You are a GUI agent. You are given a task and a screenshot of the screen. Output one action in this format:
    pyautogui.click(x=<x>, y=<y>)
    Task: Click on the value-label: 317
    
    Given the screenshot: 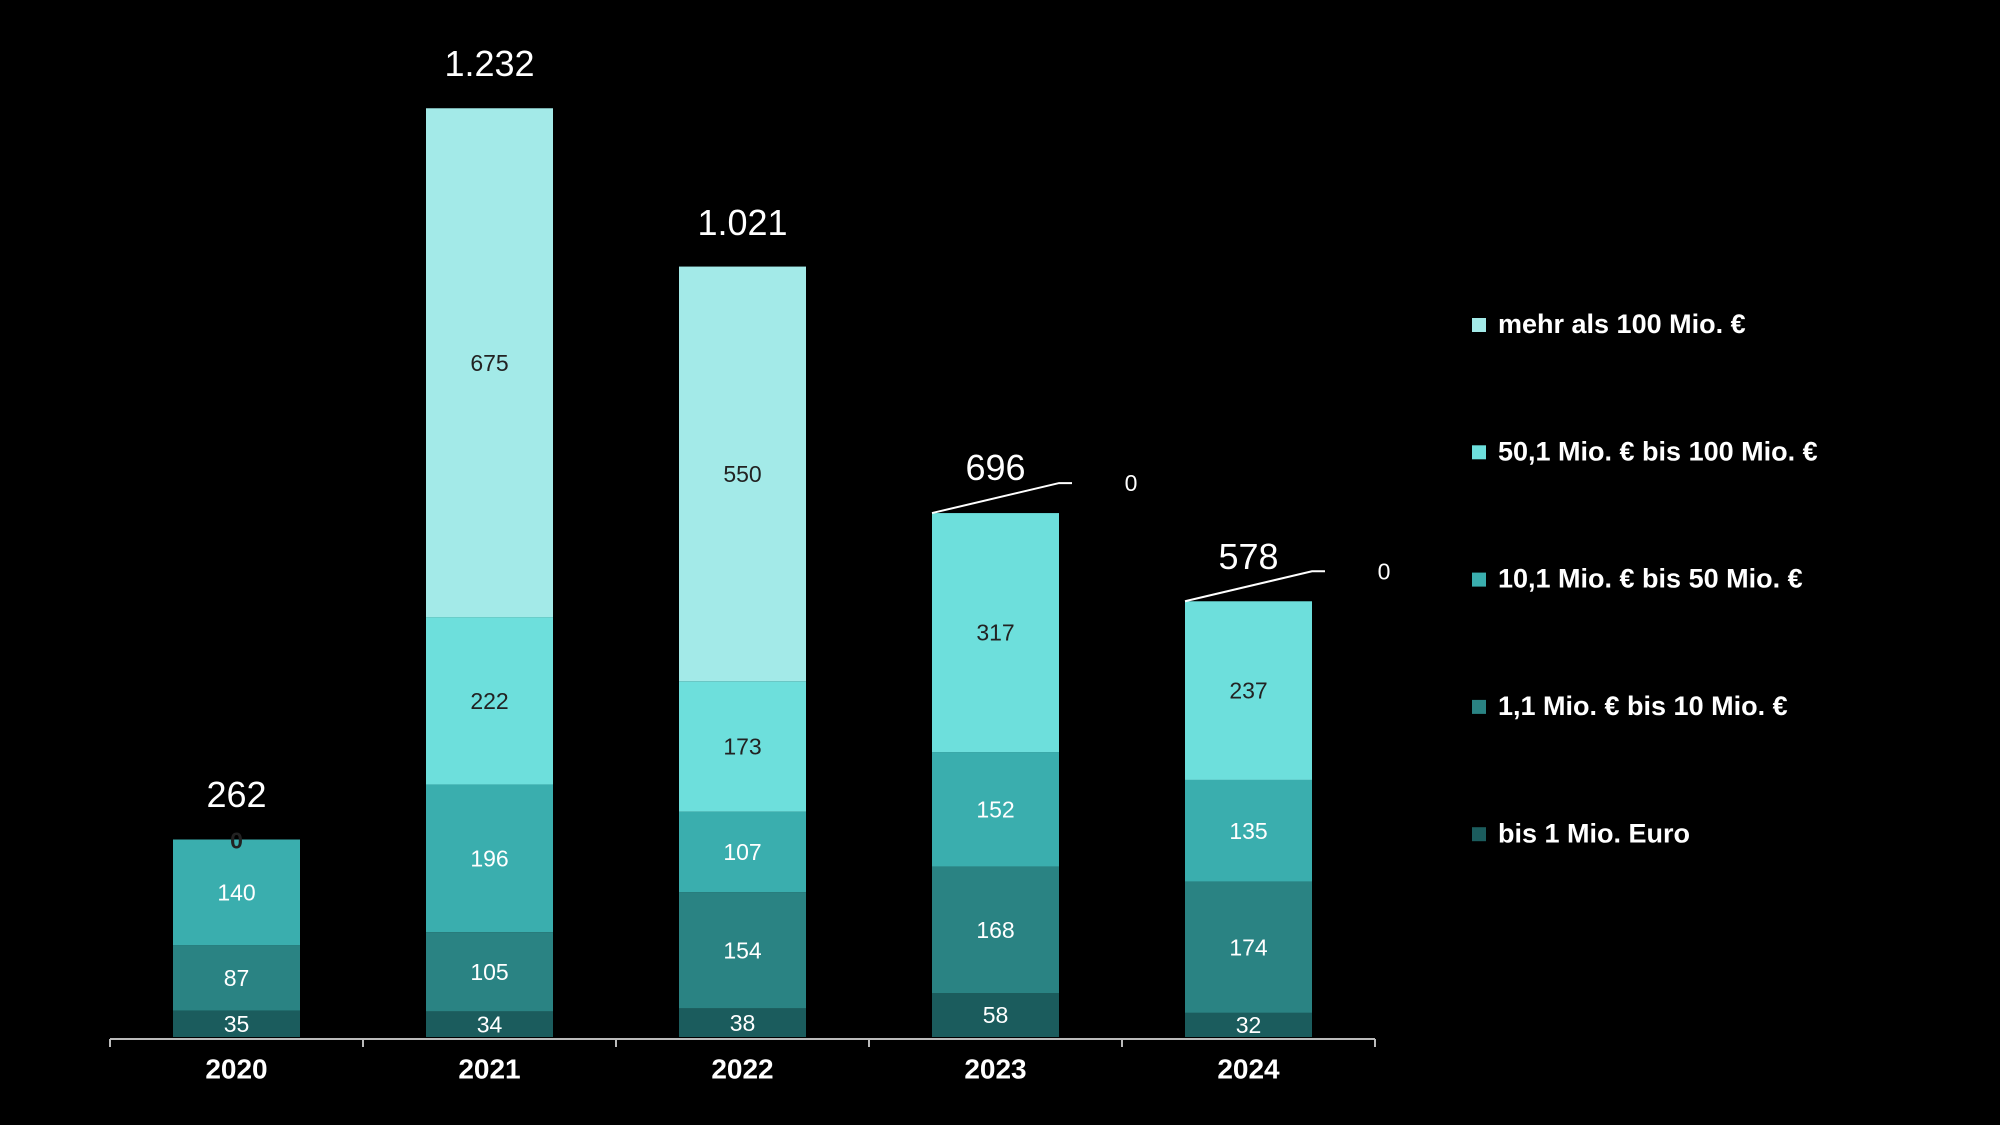 What is the action you would take?
    pyautogui.click(x=995, y=633)
    